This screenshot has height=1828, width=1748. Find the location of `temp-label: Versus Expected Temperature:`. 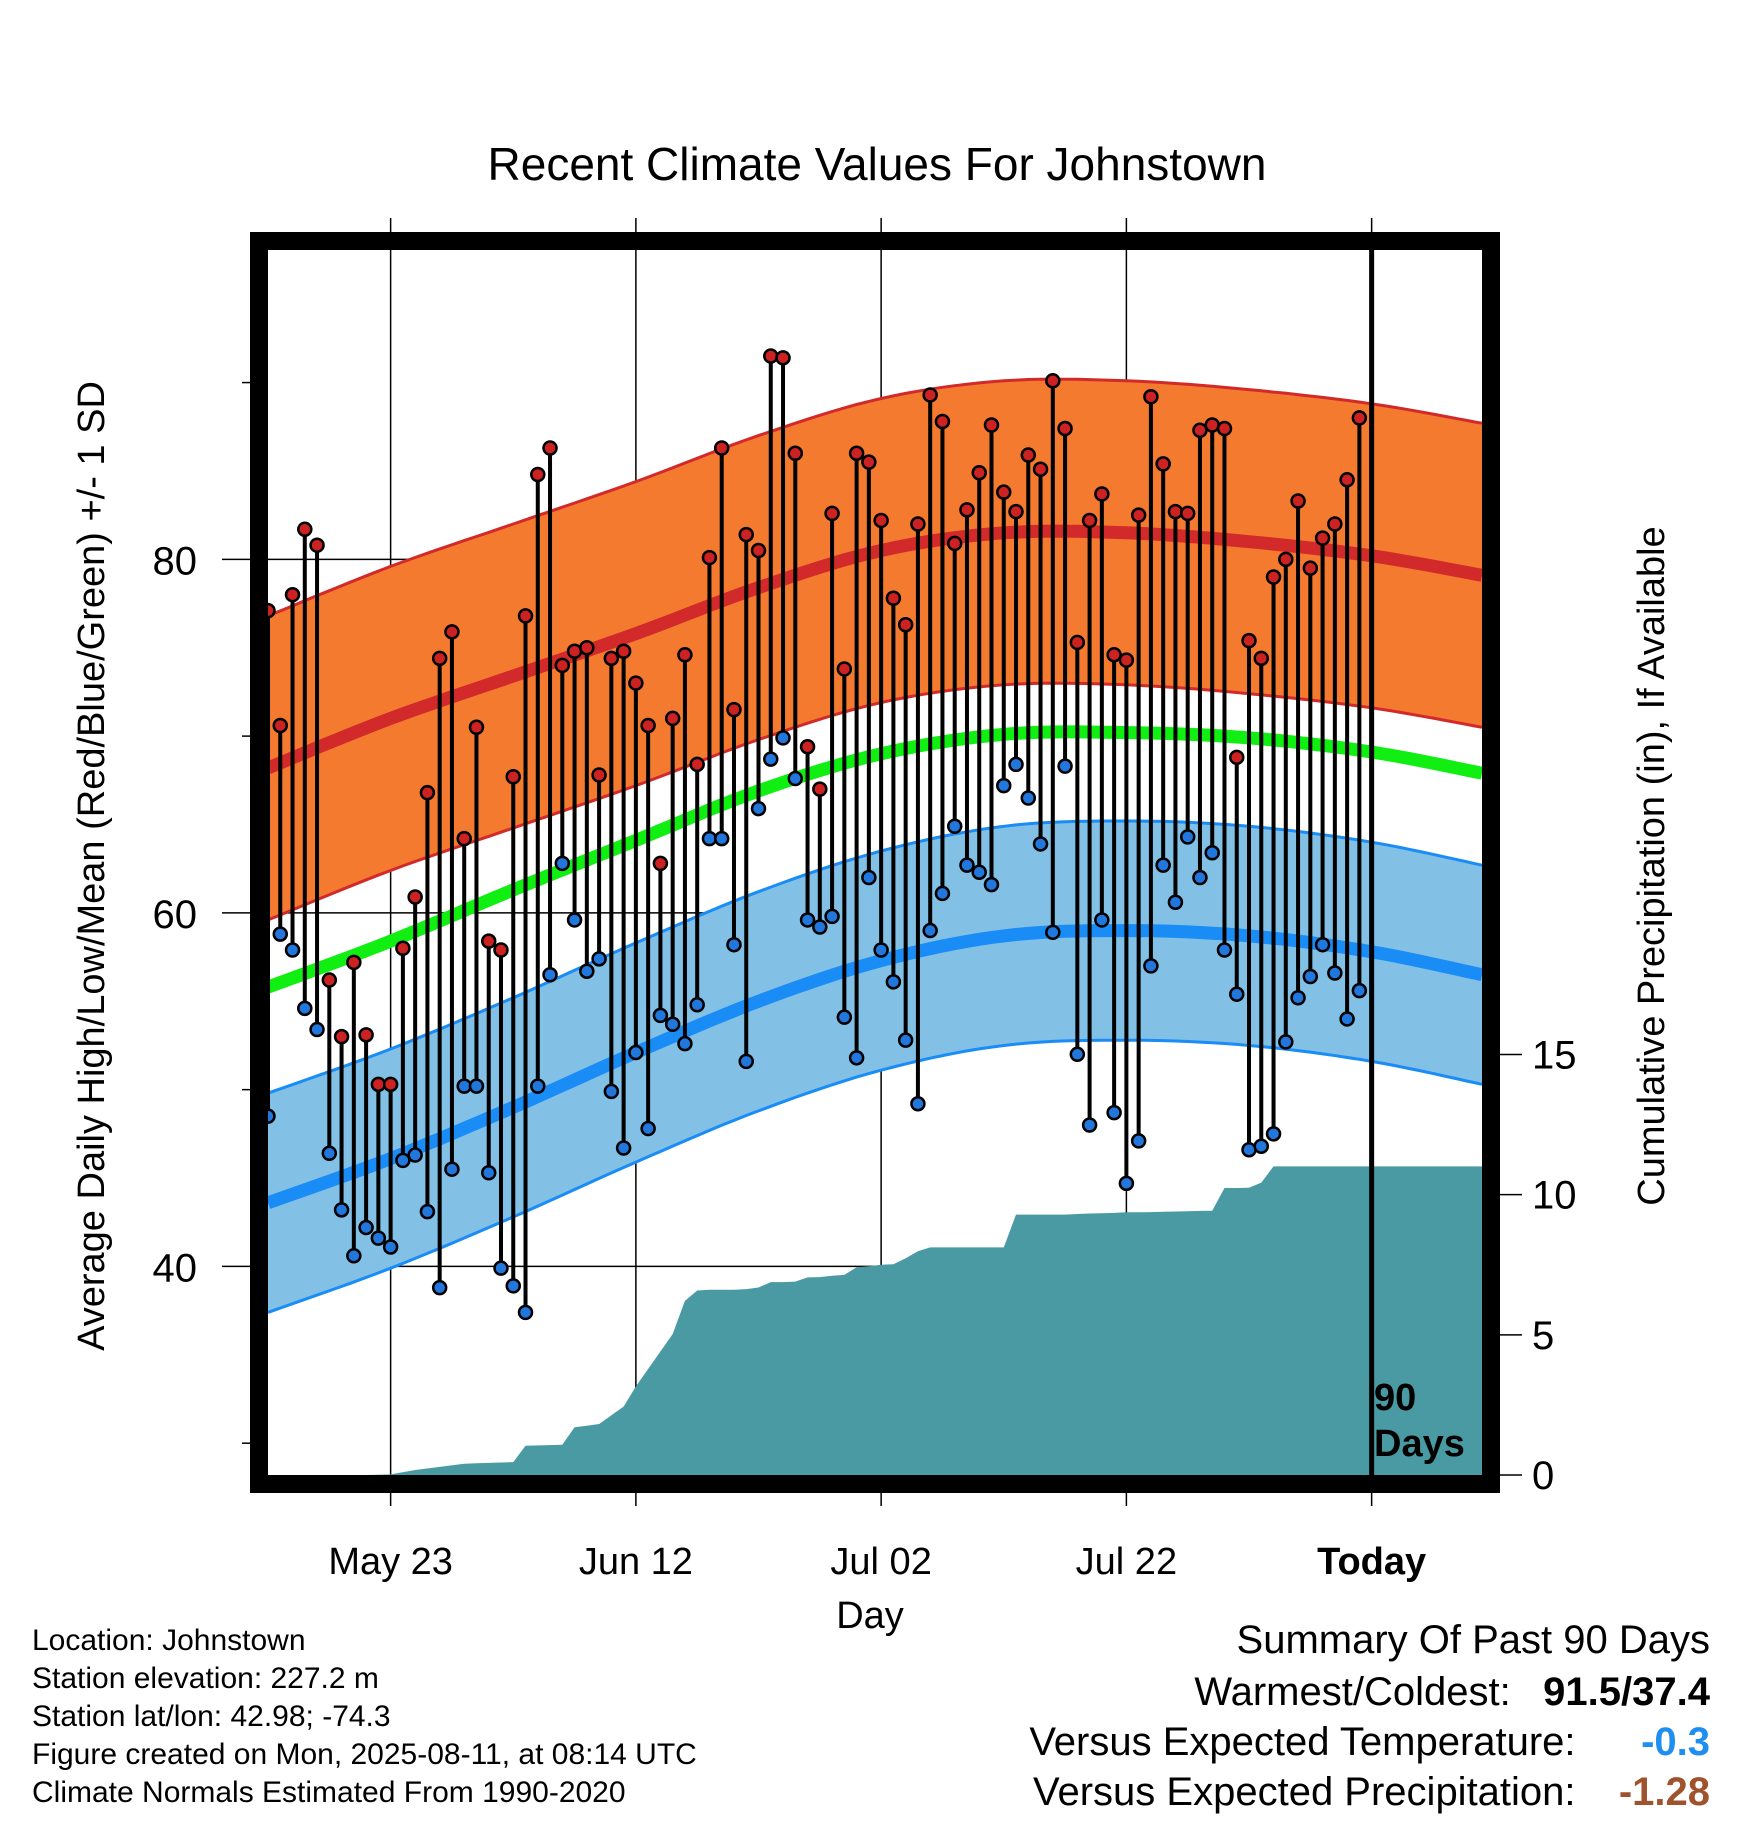

temp-label: Versus Expected Temperature: is located at coordinates (1302, 1742).